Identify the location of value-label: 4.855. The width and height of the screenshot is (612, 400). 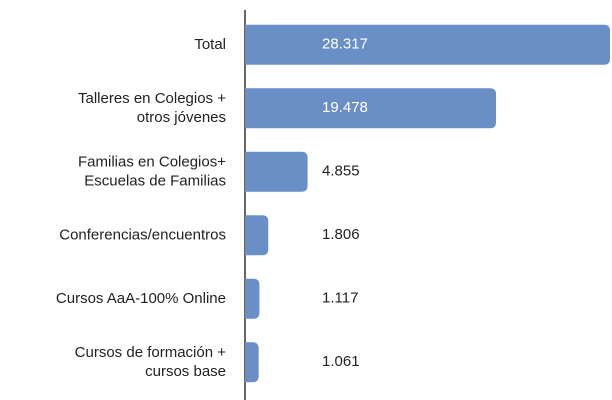
(341, 171).